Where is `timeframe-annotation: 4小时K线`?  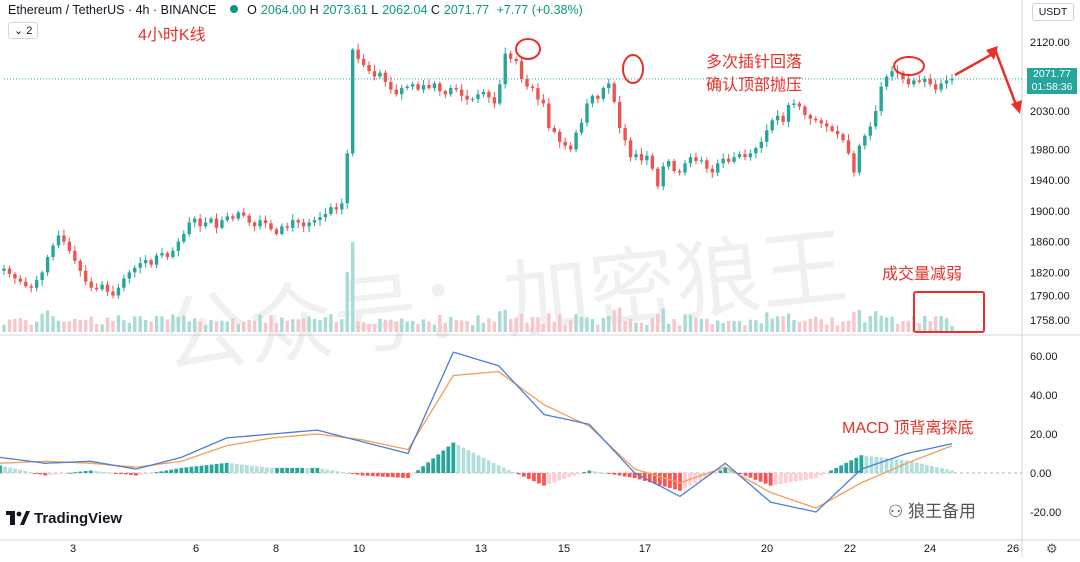
timeframe-annotation: 4小时K线 is located at coordinates (172, 35).